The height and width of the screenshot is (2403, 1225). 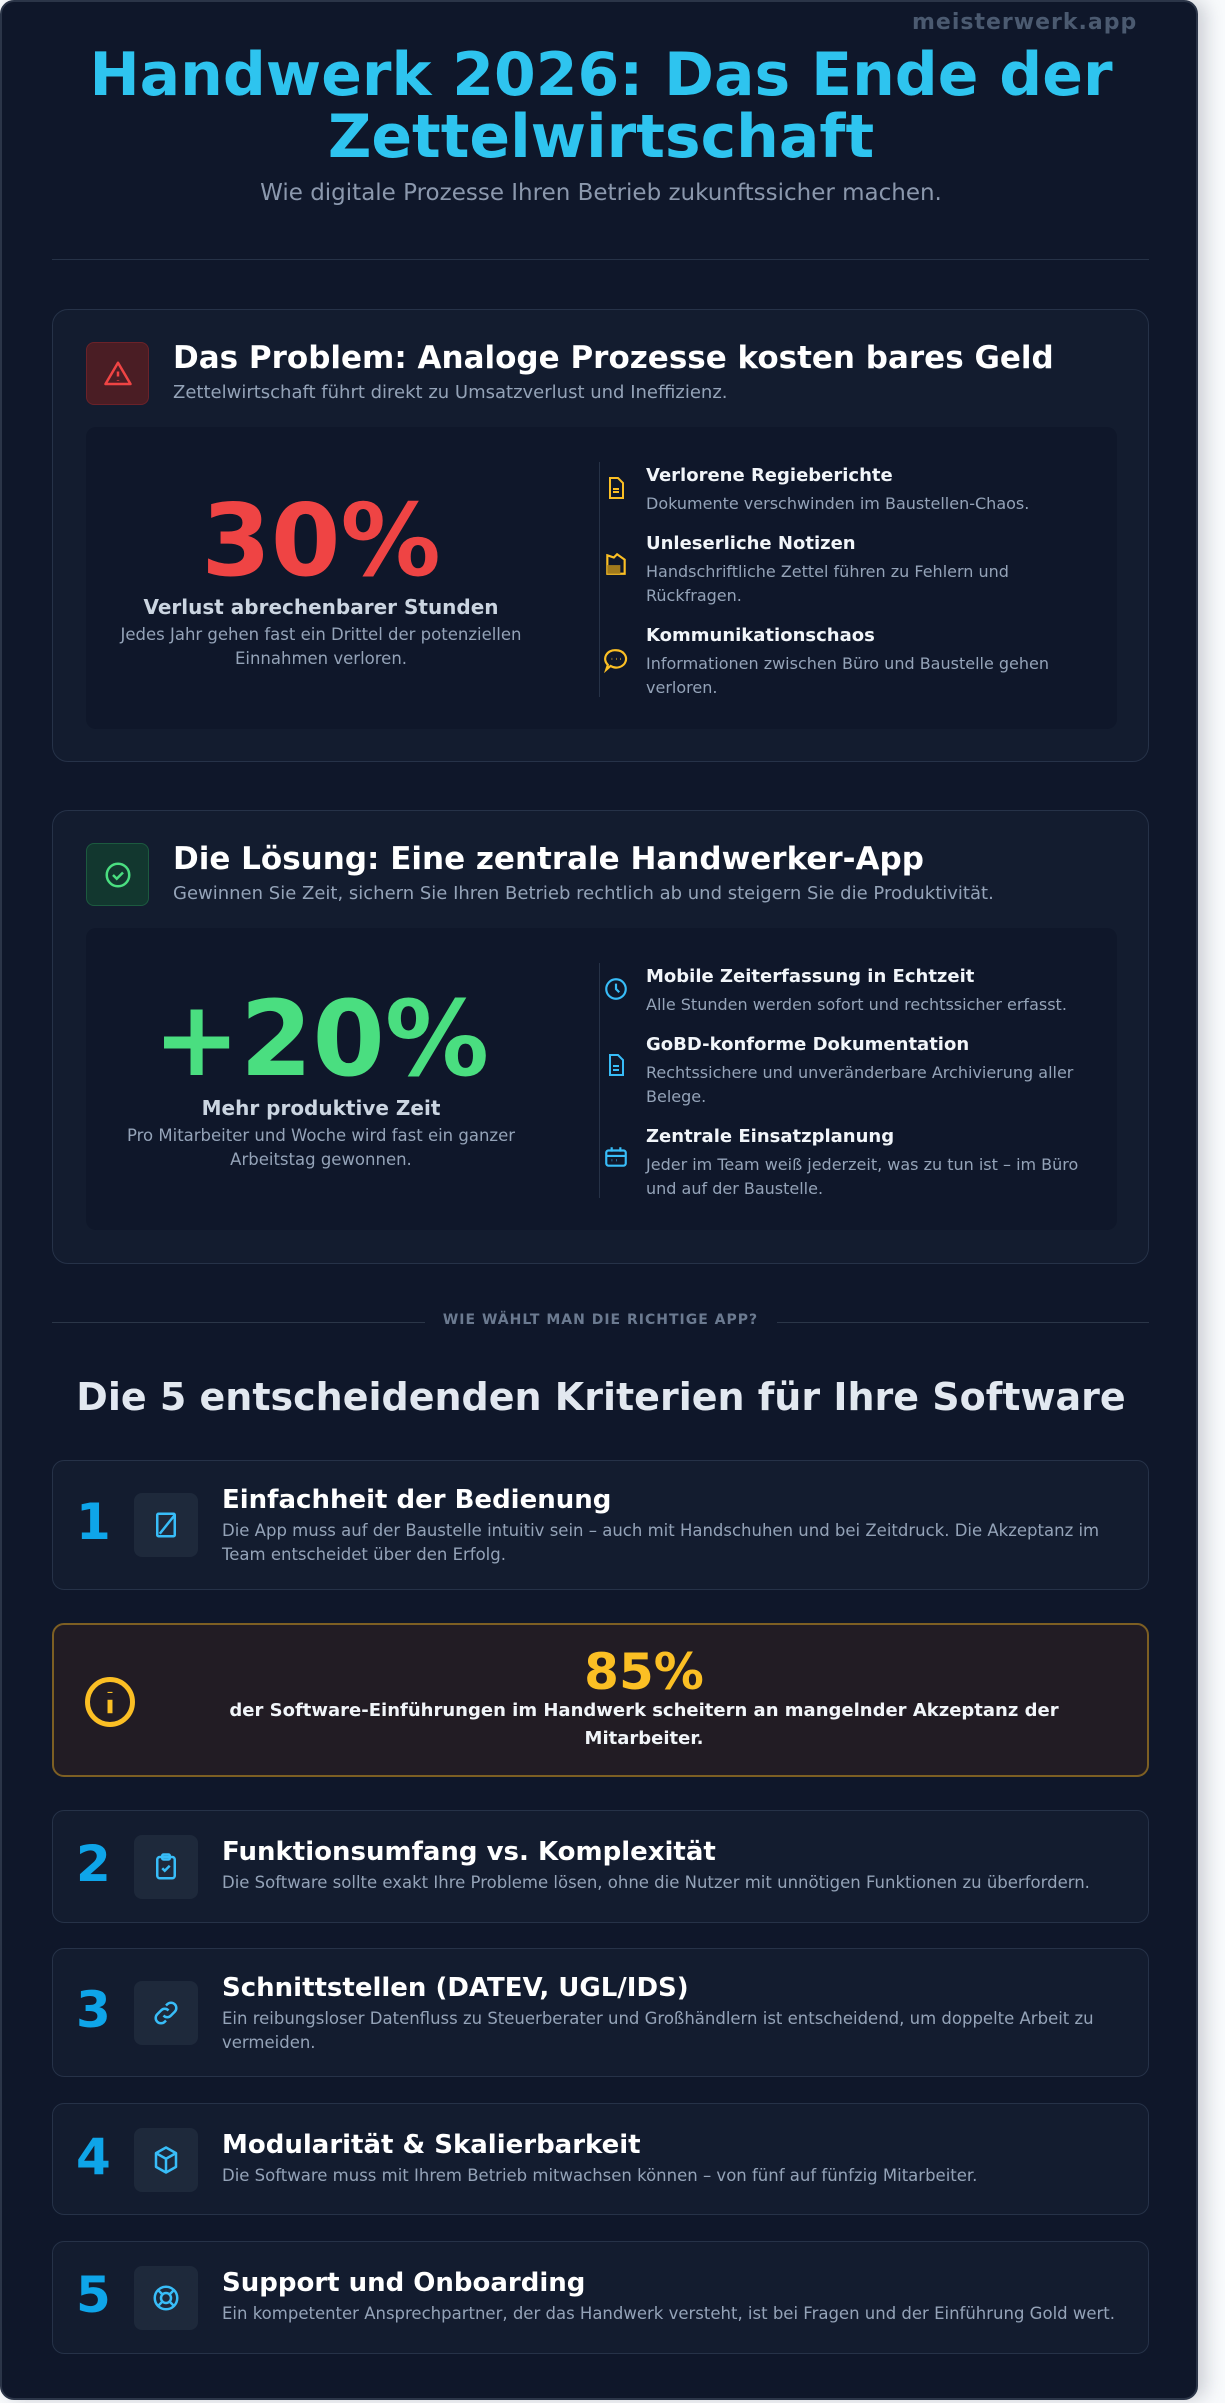 What do you see at coordinates (601, 75) in the screenshot?
I see `title-line-1: Handwerk 2026: Das Ende der` at bounding box center [601, 75].